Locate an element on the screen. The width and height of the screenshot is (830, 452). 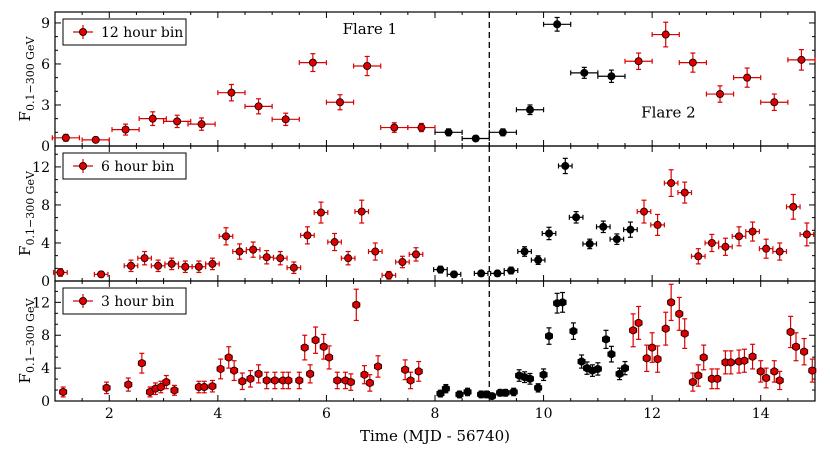
x-tick-label: 14 is located at coordinates (761, 414).